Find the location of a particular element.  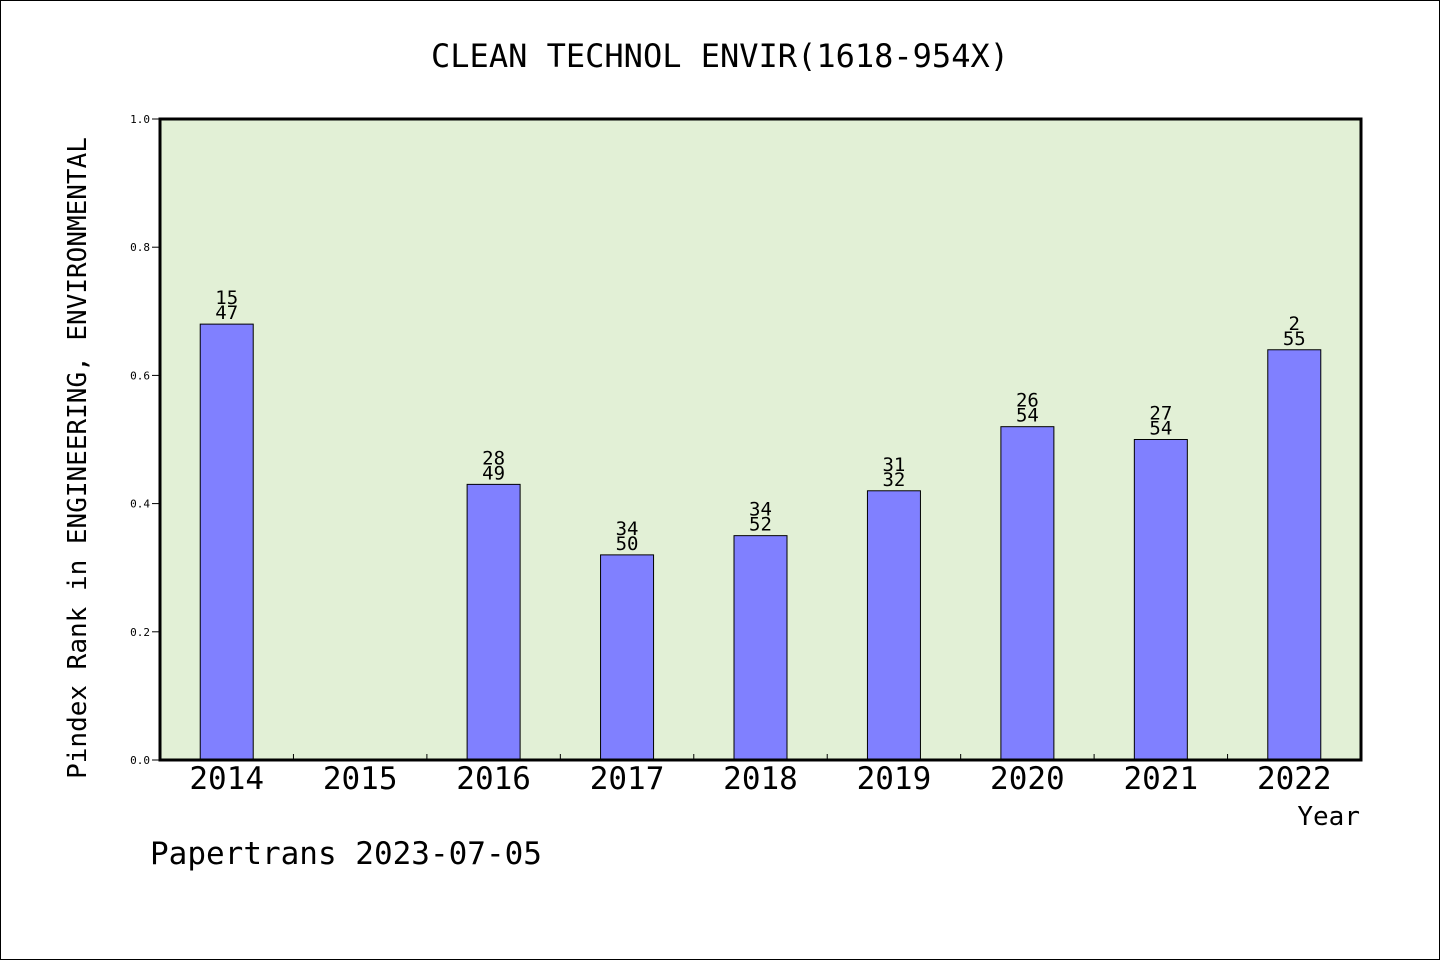

bar-total-label-2022: 55 is located at coordinates (1294, 339).